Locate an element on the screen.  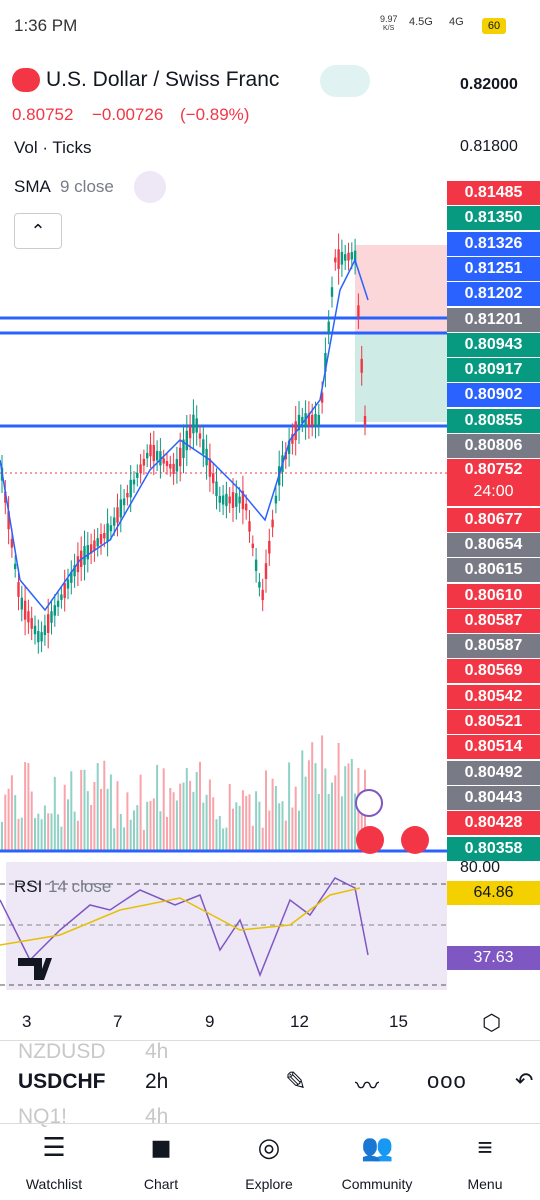
nav-icon: 👥 is located at coordinates (377, 1147).